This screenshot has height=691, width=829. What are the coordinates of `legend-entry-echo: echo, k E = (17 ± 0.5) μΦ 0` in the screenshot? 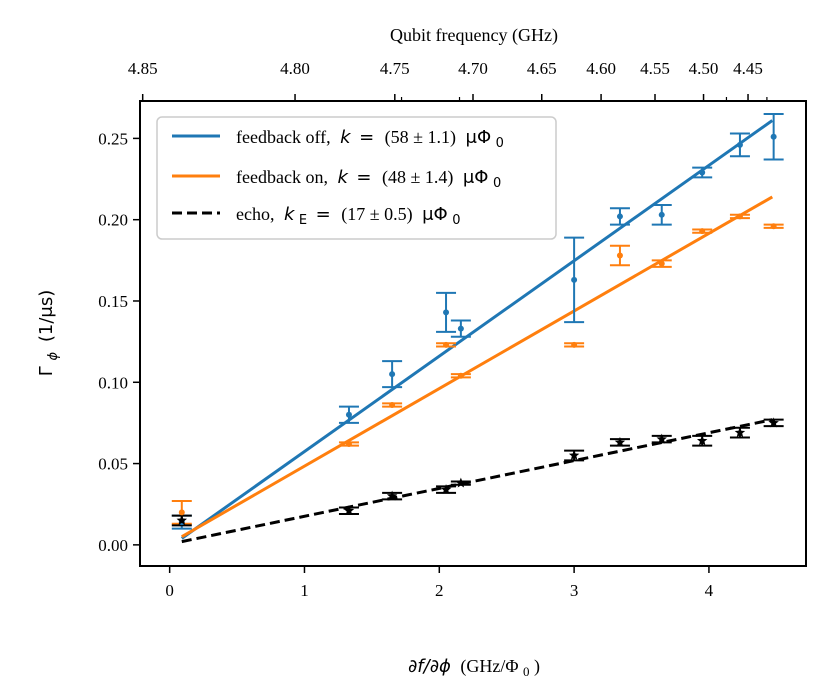 It's located at (348, 216).